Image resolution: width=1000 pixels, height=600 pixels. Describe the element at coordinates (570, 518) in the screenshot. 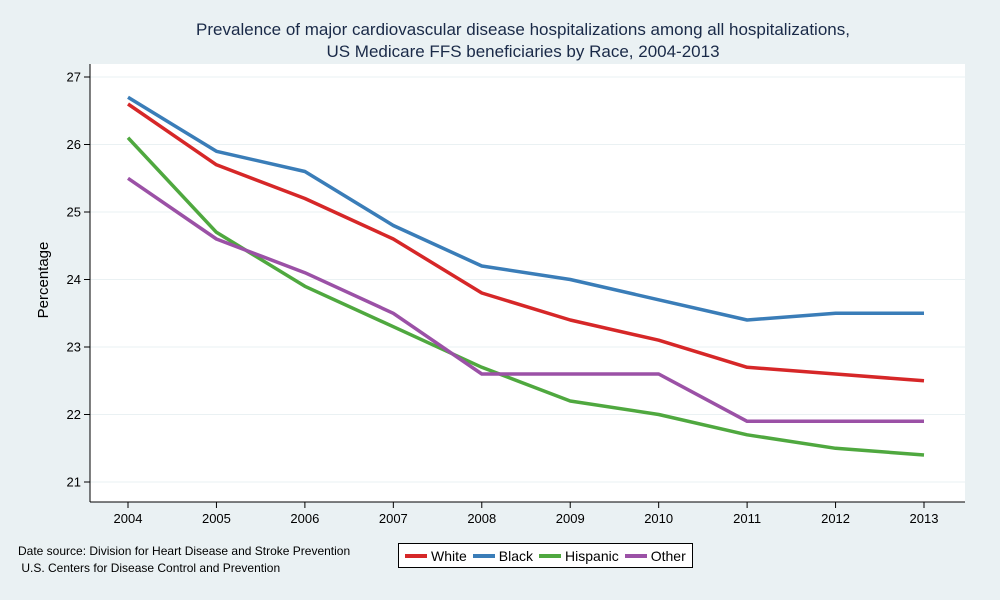

I see `x-tick-label: 2009` at that location.